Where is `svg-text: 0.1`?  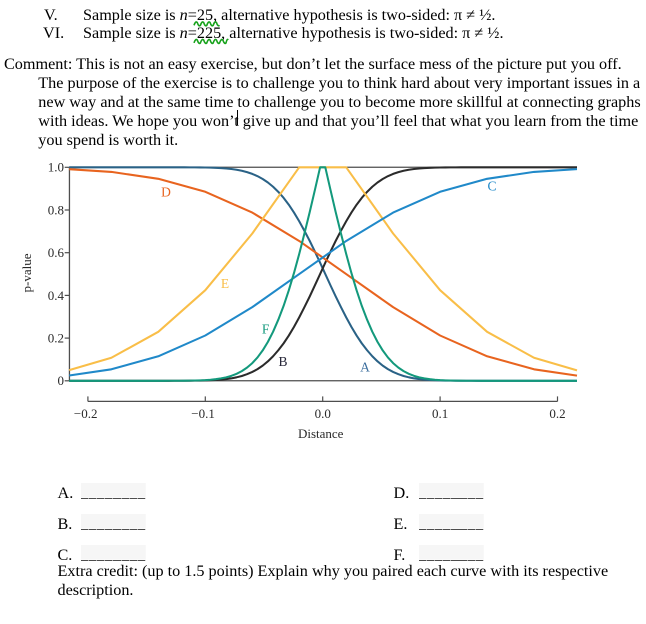
svg-text: 0.1 is located at coordinates (440, 413).